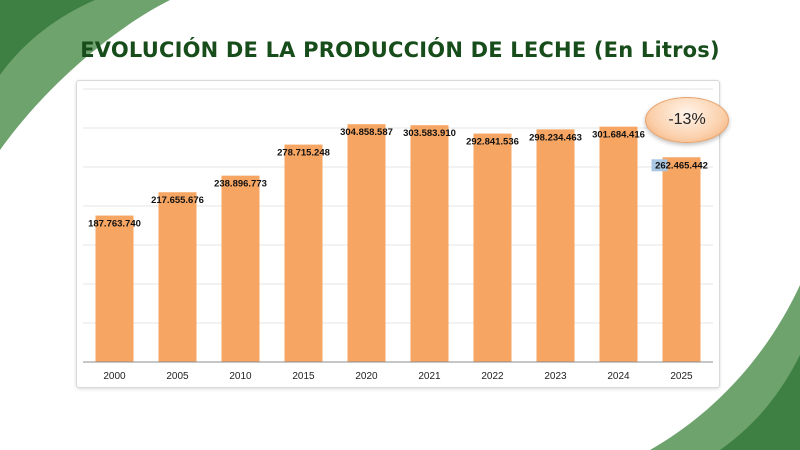 This screenshot has height=450, width=800. What do you see at coordinates (177, 200) in the screenshot?
I see `data-label-2005: 217.655.676` at bounding box center [177, 200].